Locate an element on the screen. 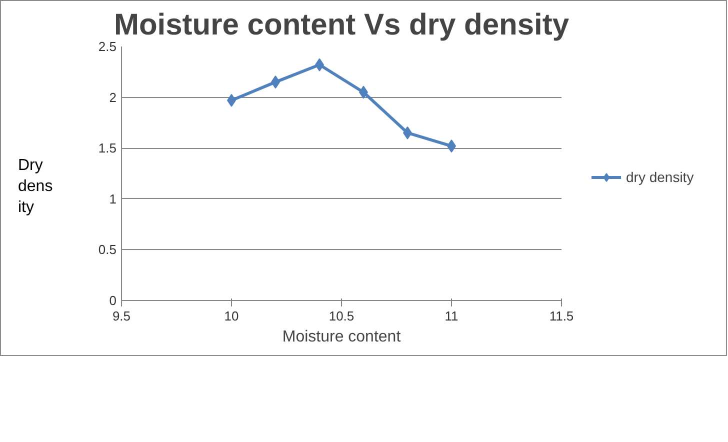 The width and height of the screenshot is (728, 442). y-tick-label: 1.5 is located at coordinates (107, 148).